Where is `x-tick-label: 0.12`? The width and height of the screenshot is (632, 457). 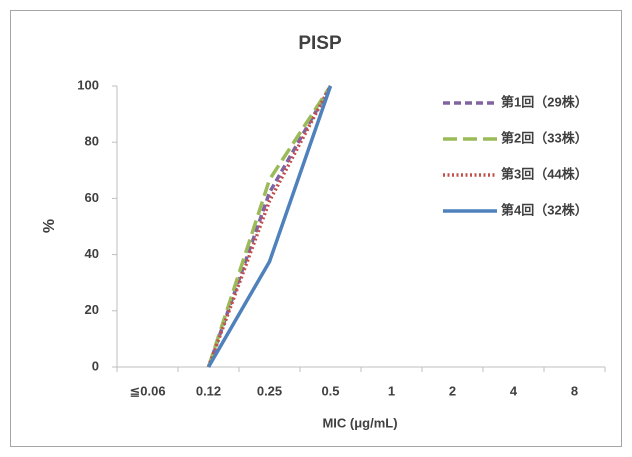
x-tick-label: 0.12 is located at coordinates (208, 390).